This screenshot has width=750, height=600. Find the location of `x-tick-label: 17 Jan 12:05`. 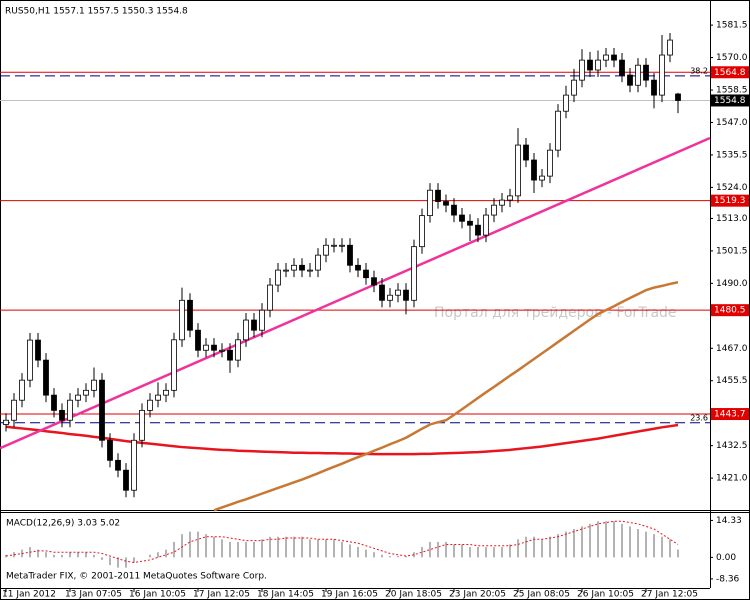

x-tick-label: 17 Jan 12:05 is located at coordinates (221, 595).